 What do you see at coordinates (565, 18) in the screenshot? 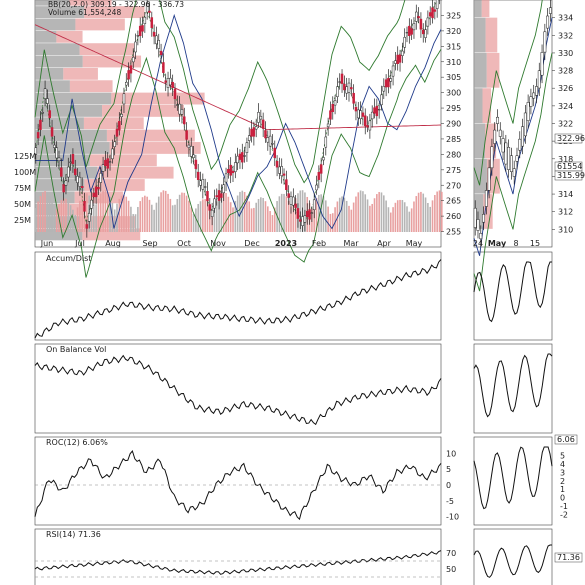
I see `zoom-tick-label: 334` at bounding box center [565, 18].